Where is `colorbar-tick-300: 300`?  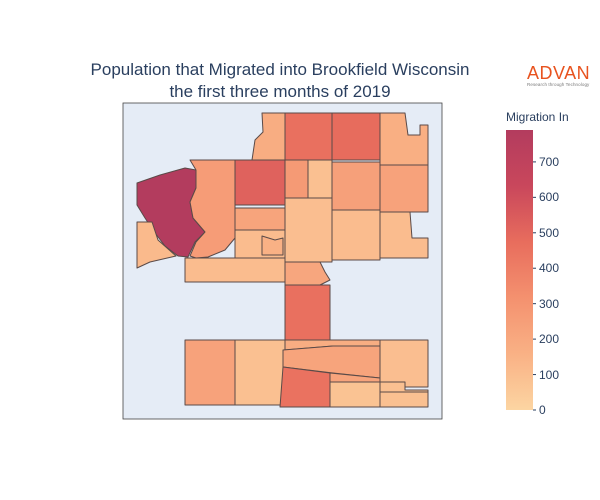
colorbar-tick-300: 300 is located at coordinates (549, 303).